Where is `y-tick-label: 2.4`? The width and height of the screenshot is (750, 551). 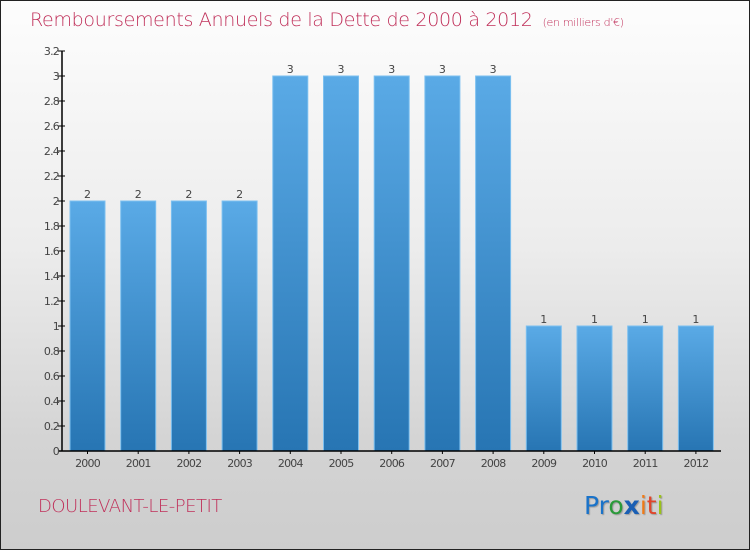 y-tick-label: 2.4 is located at coordinates (52, 151).